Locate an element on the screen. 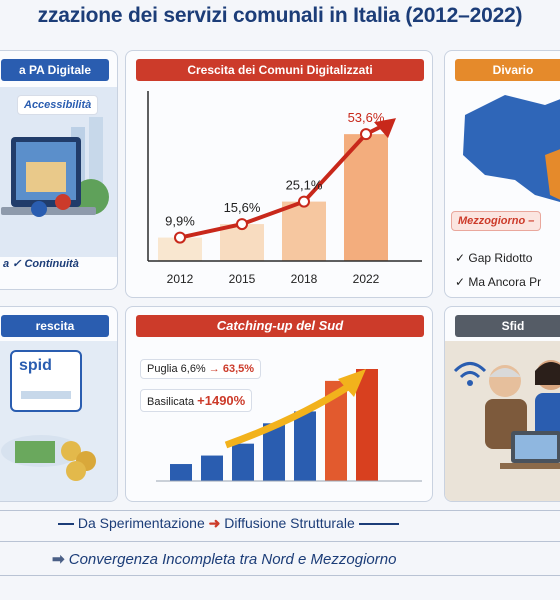 Image resolution: width=560 pixels, height=600 pixels. panel-caption: a ✓ Continuità is located at coordinates (41, 264).